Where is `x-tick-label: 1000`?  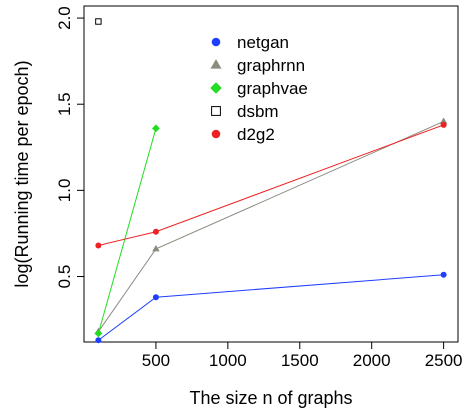
x-tick-label: 1000 is located at coordinates (228, 360).